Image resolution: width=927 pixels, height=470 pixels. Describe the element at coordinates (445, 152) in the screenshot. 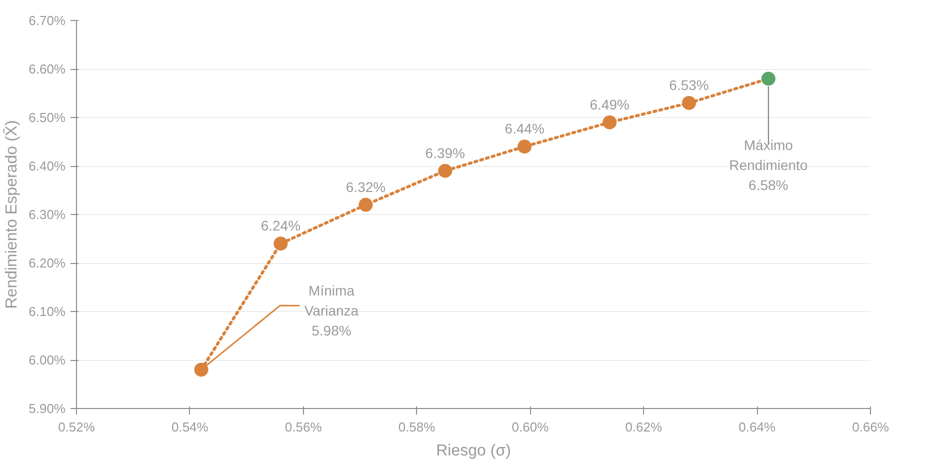

I see `data-label: 6.39%` at that location.